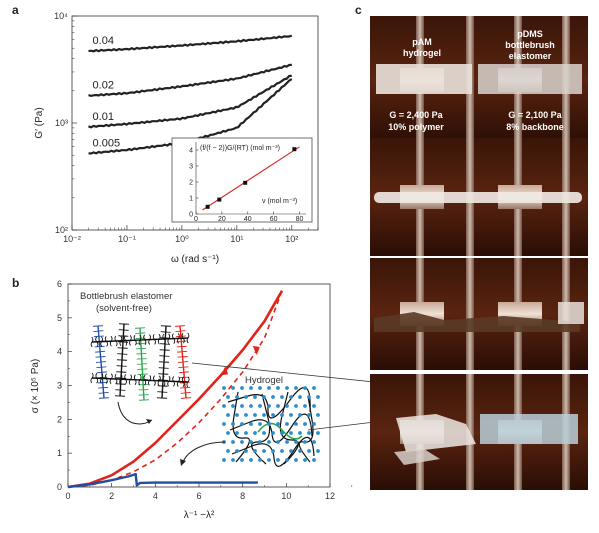  What do you see at coordinates (274, 219) in the screenshot?
I see `inset-x-tick-label: 60` at bounding box center [274, 219].